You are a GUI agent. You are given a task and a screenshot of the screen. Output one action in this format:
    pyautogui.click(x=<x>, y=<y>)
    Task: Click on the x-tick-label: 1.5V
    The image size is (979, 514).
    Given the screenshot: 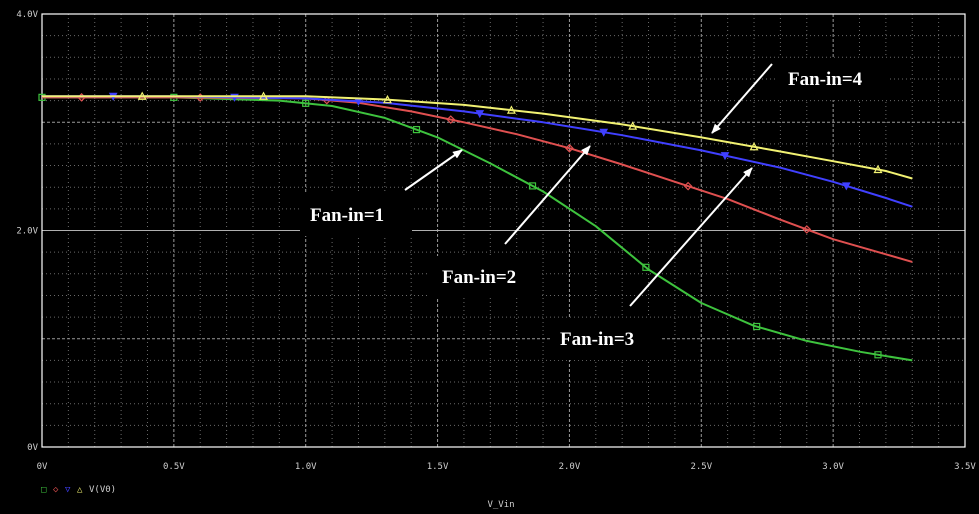 What is the action you would take?
    pyautogui.click(x=438, y=467)
    